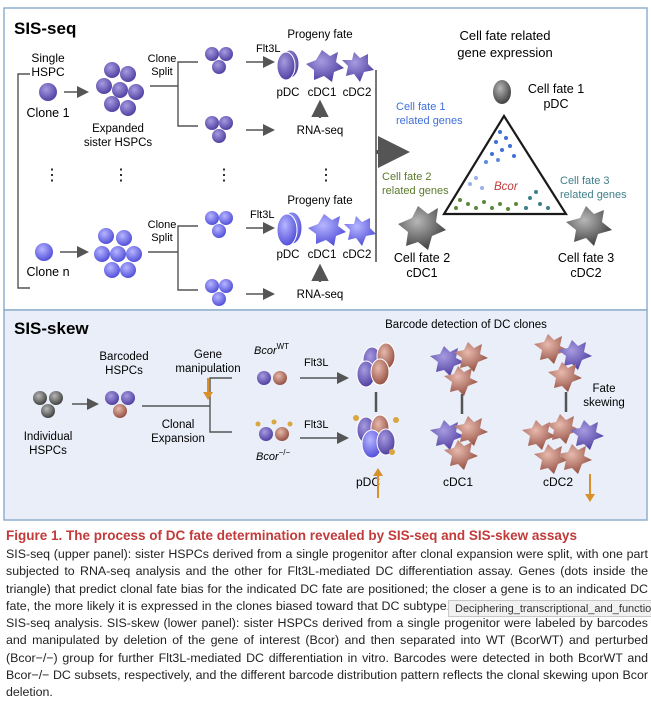 Image resolution: width=651 pixels, height=702 pixels. I want to click on bcor-gene-label: Bcor, so click(506, 187).